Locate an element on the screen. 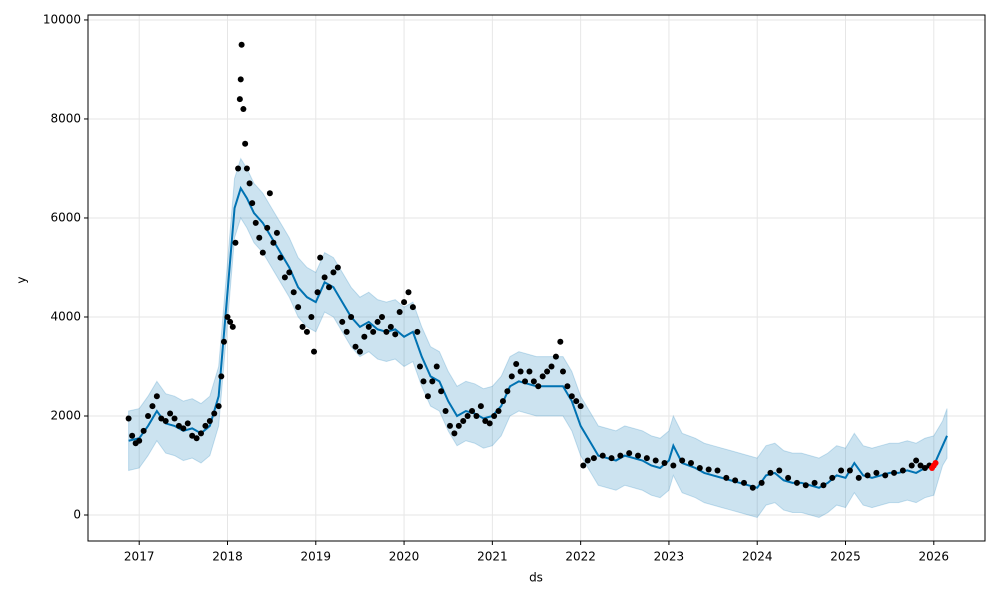 Image resolution: width=1000 pixels, height=604 pixels. x-tick-label: 2021 is located at coordinates (492, 557).